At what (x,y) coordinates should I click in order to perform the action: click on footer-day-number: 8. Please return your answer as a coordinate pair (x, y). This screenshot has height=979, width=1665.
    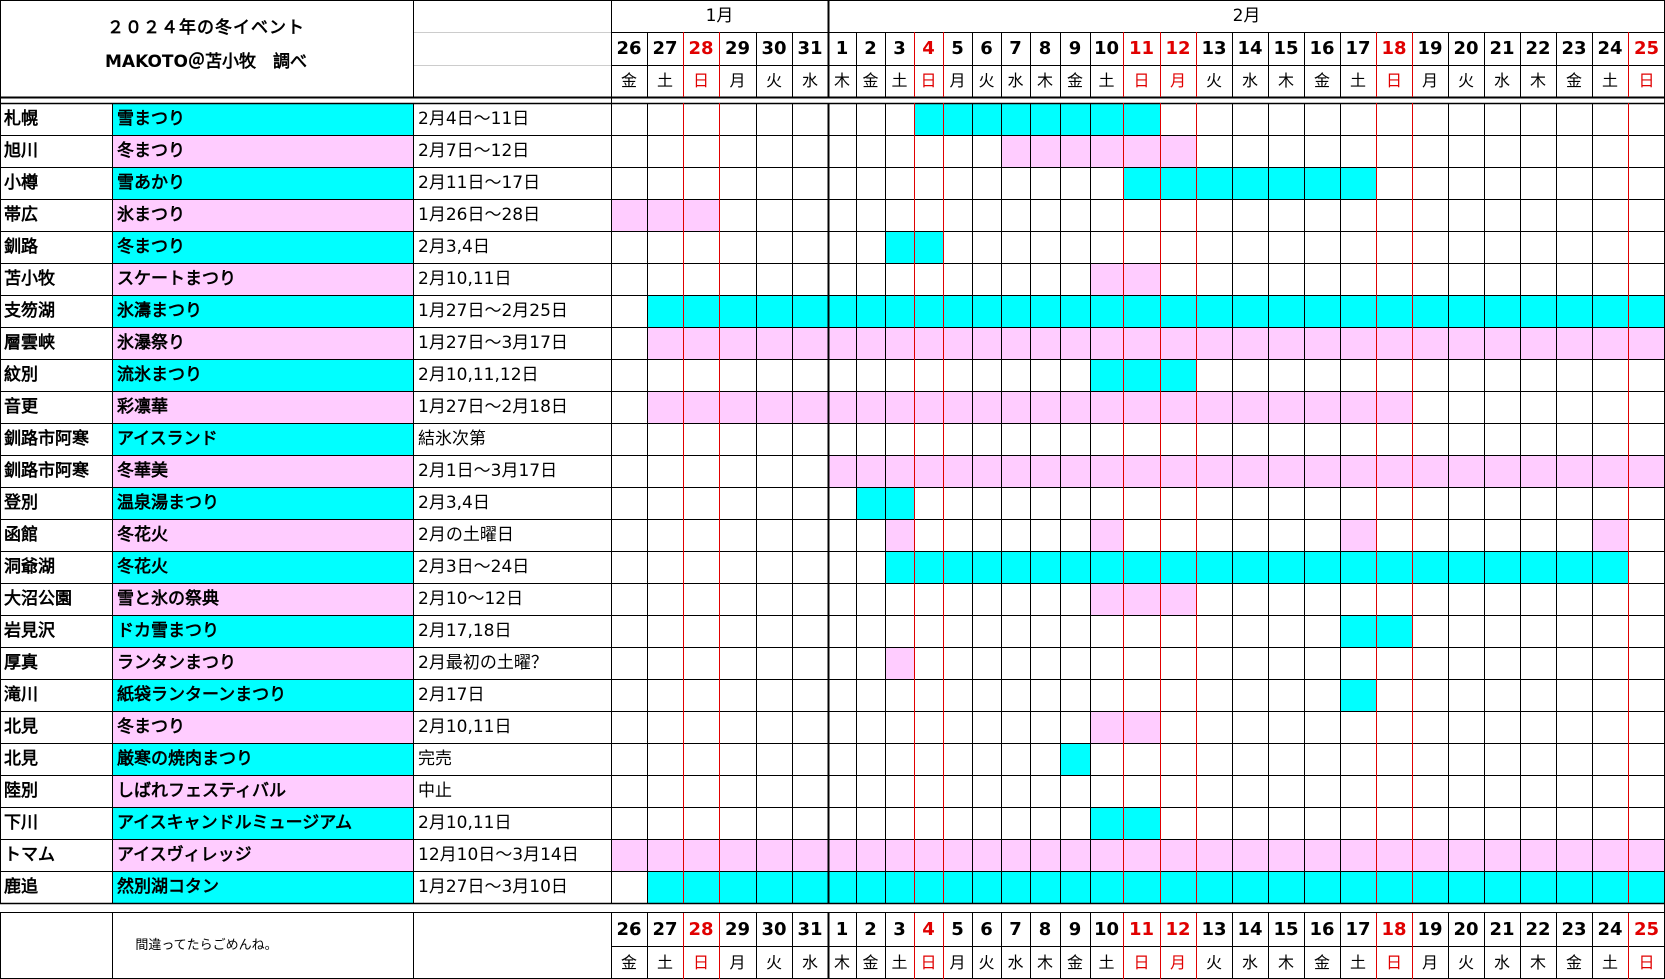
    Looking at the image, I should click on (1045, 929).